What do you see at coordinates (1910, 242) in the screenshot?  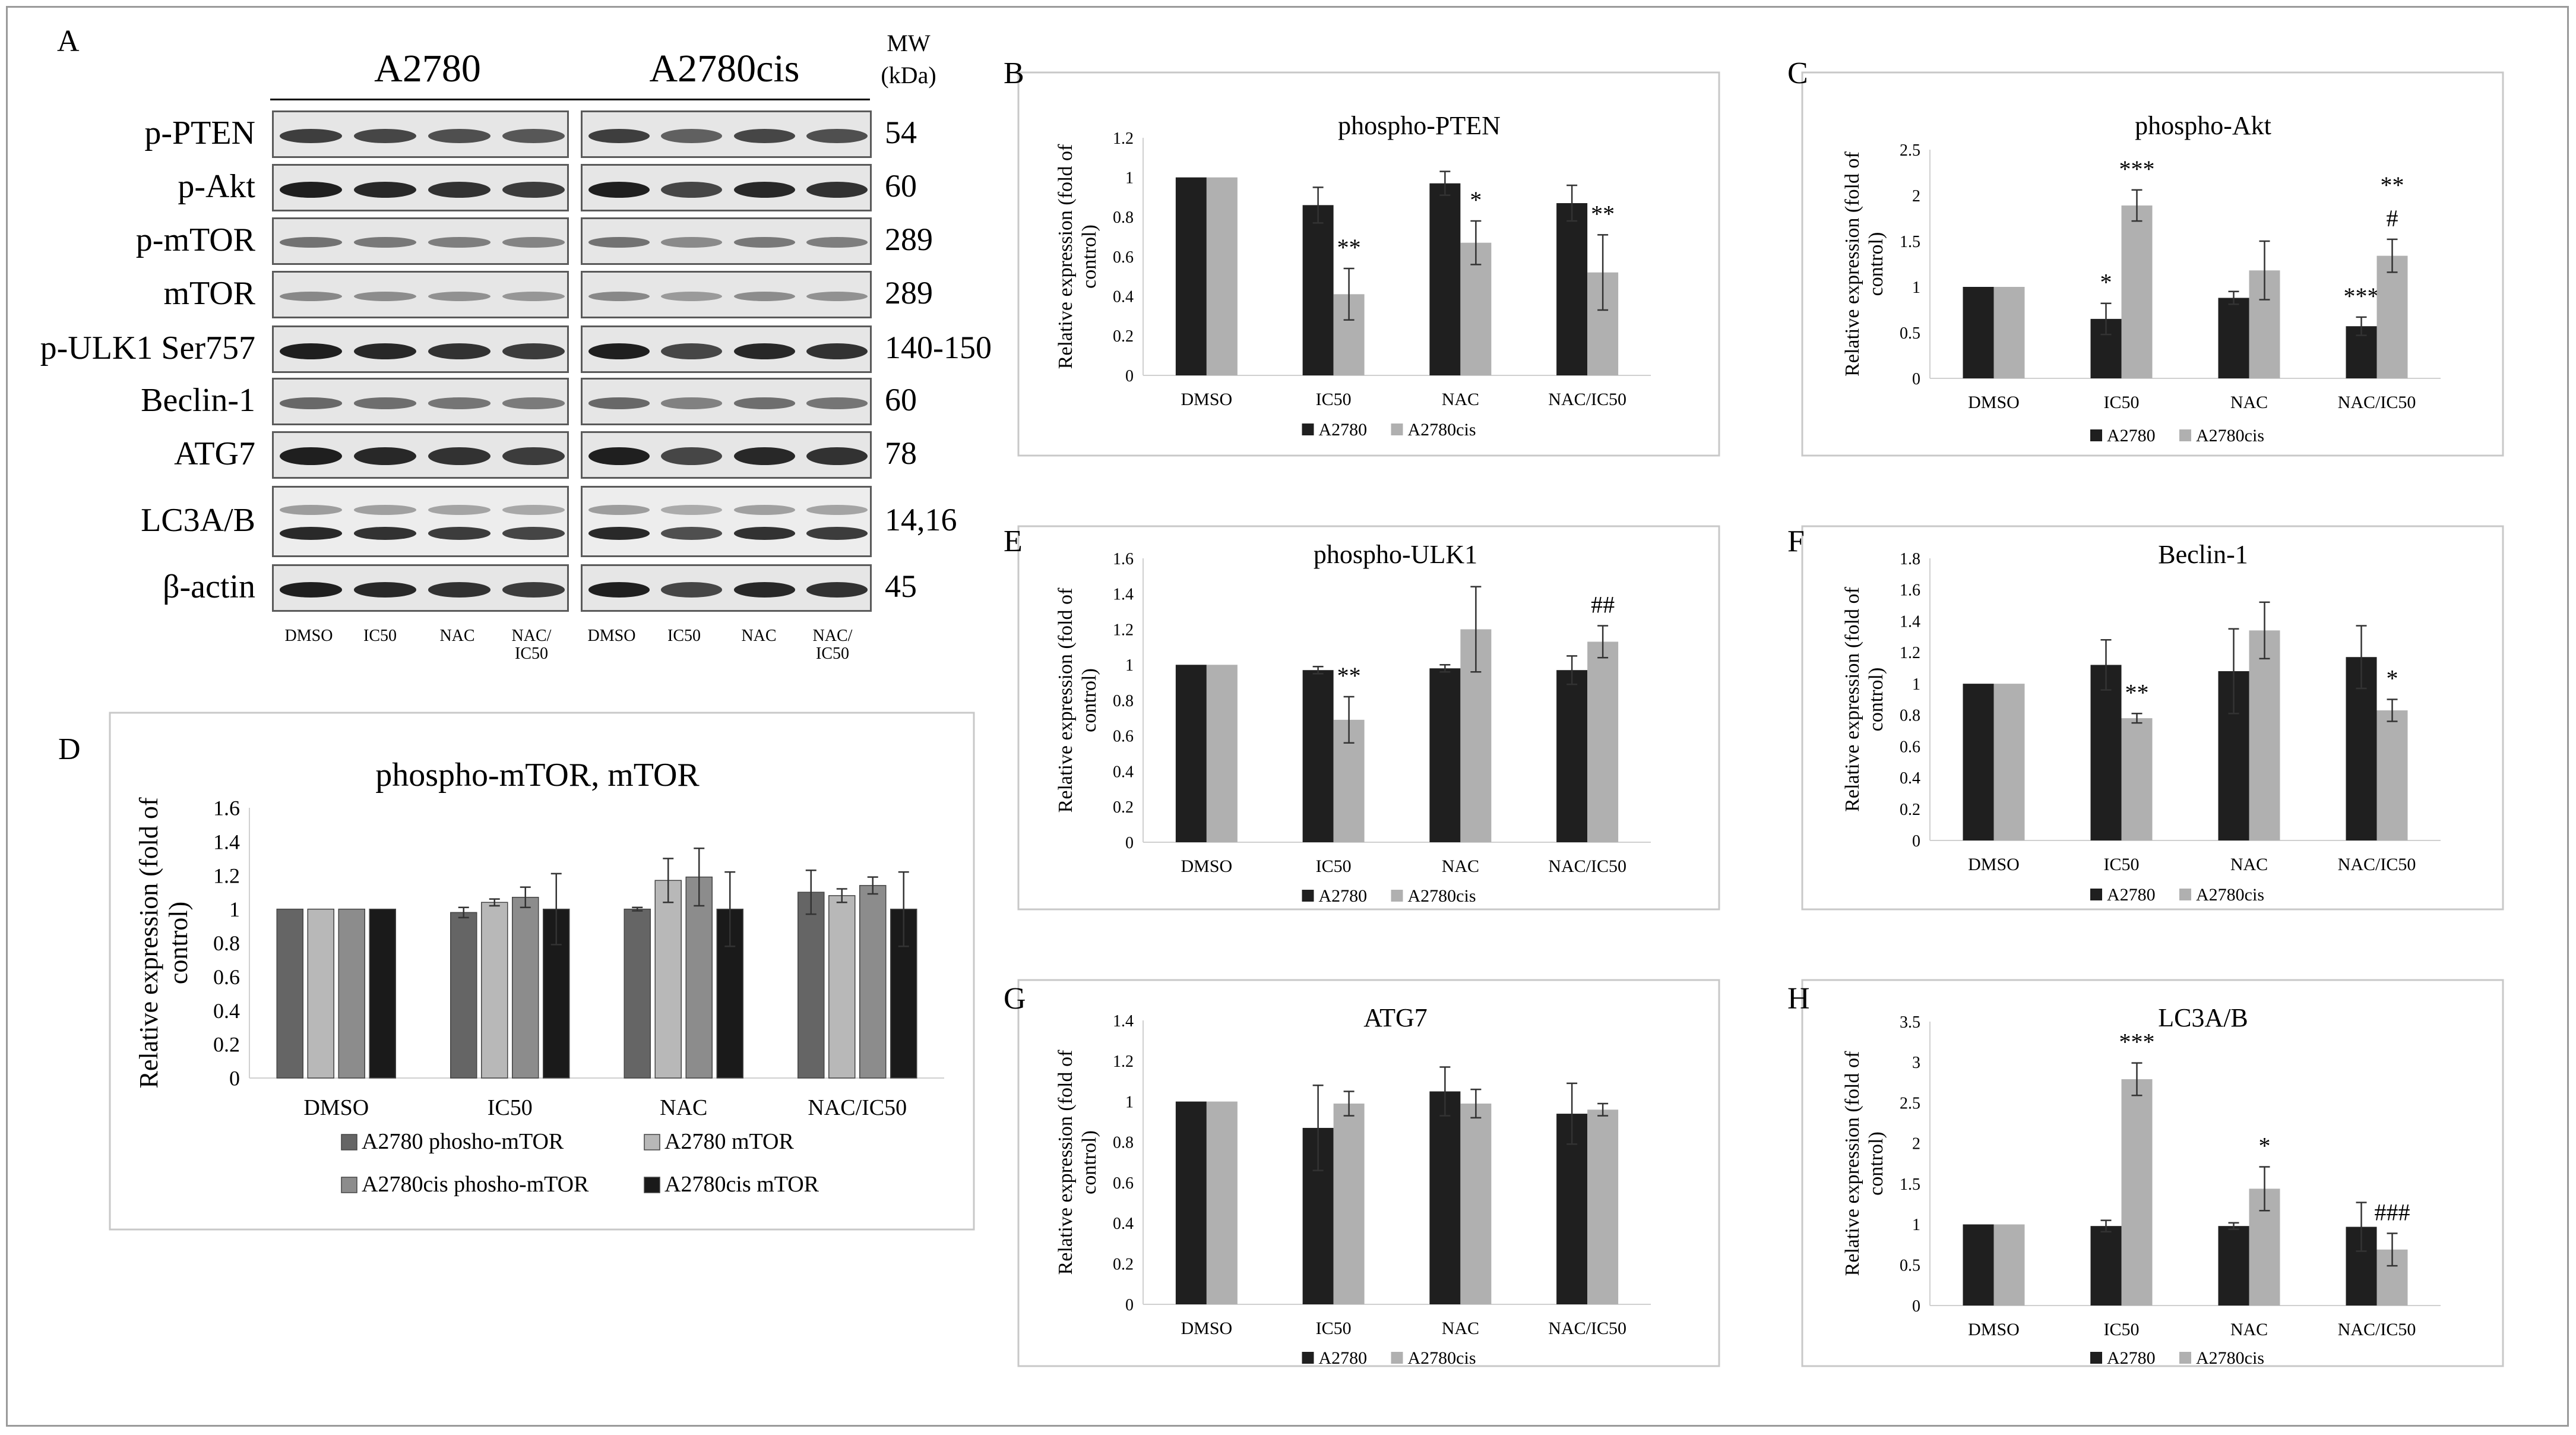 I see `y-tick-label: 1.5` at bounding box center [1910, 242].